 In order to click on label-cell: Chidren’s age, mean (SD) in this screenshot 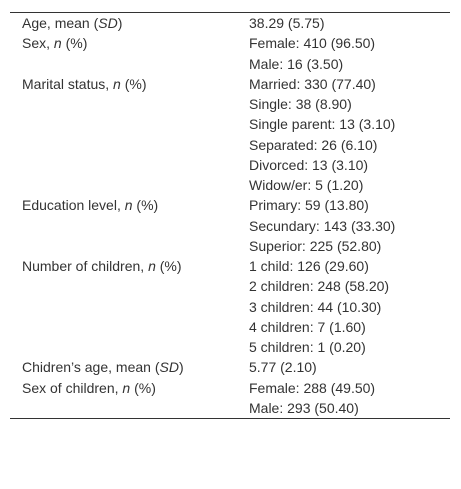, I will do `click(129, 367)`.